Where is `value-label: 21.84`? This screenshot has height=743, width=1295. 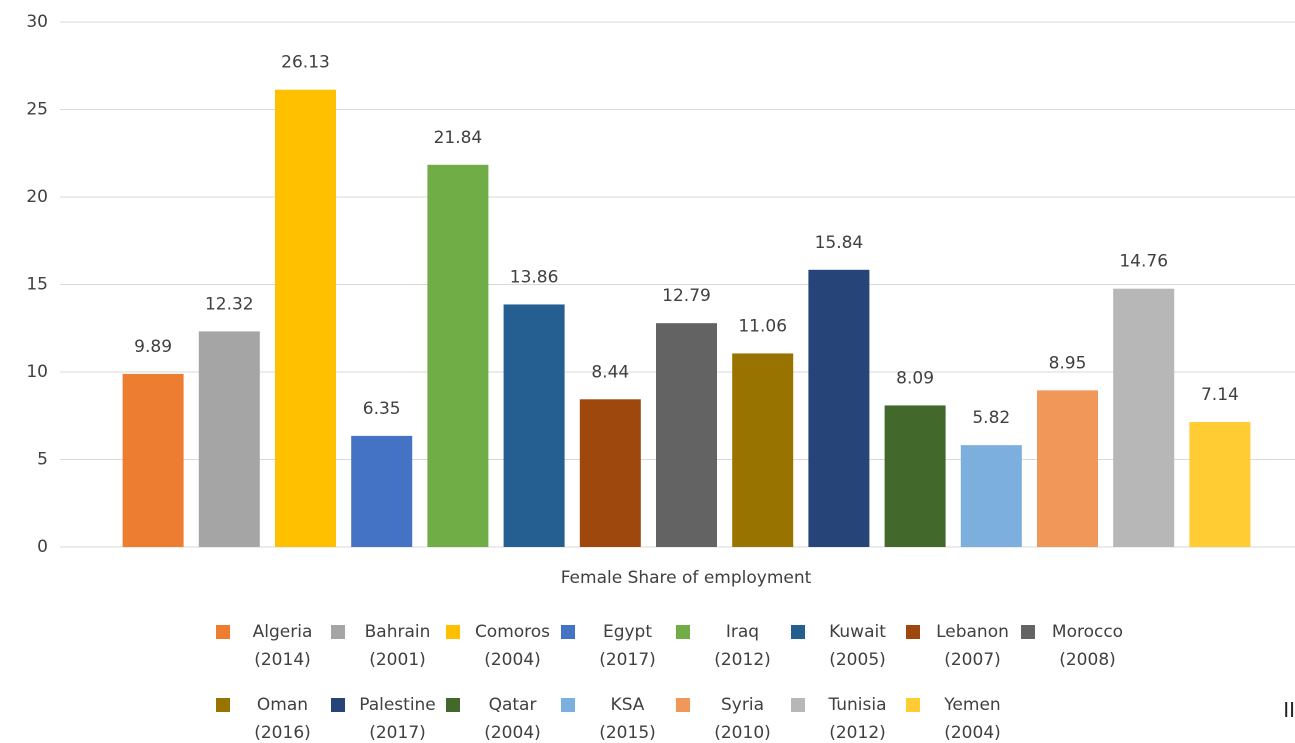
value-label: 21.84 is located at coordinates (458, 138).